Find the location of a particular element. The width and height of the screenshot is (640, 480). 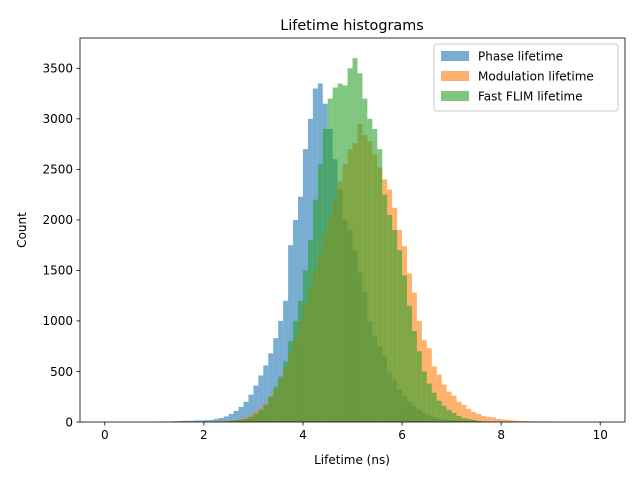

x-tick-label: 10 is located at coordinates (600, 435).